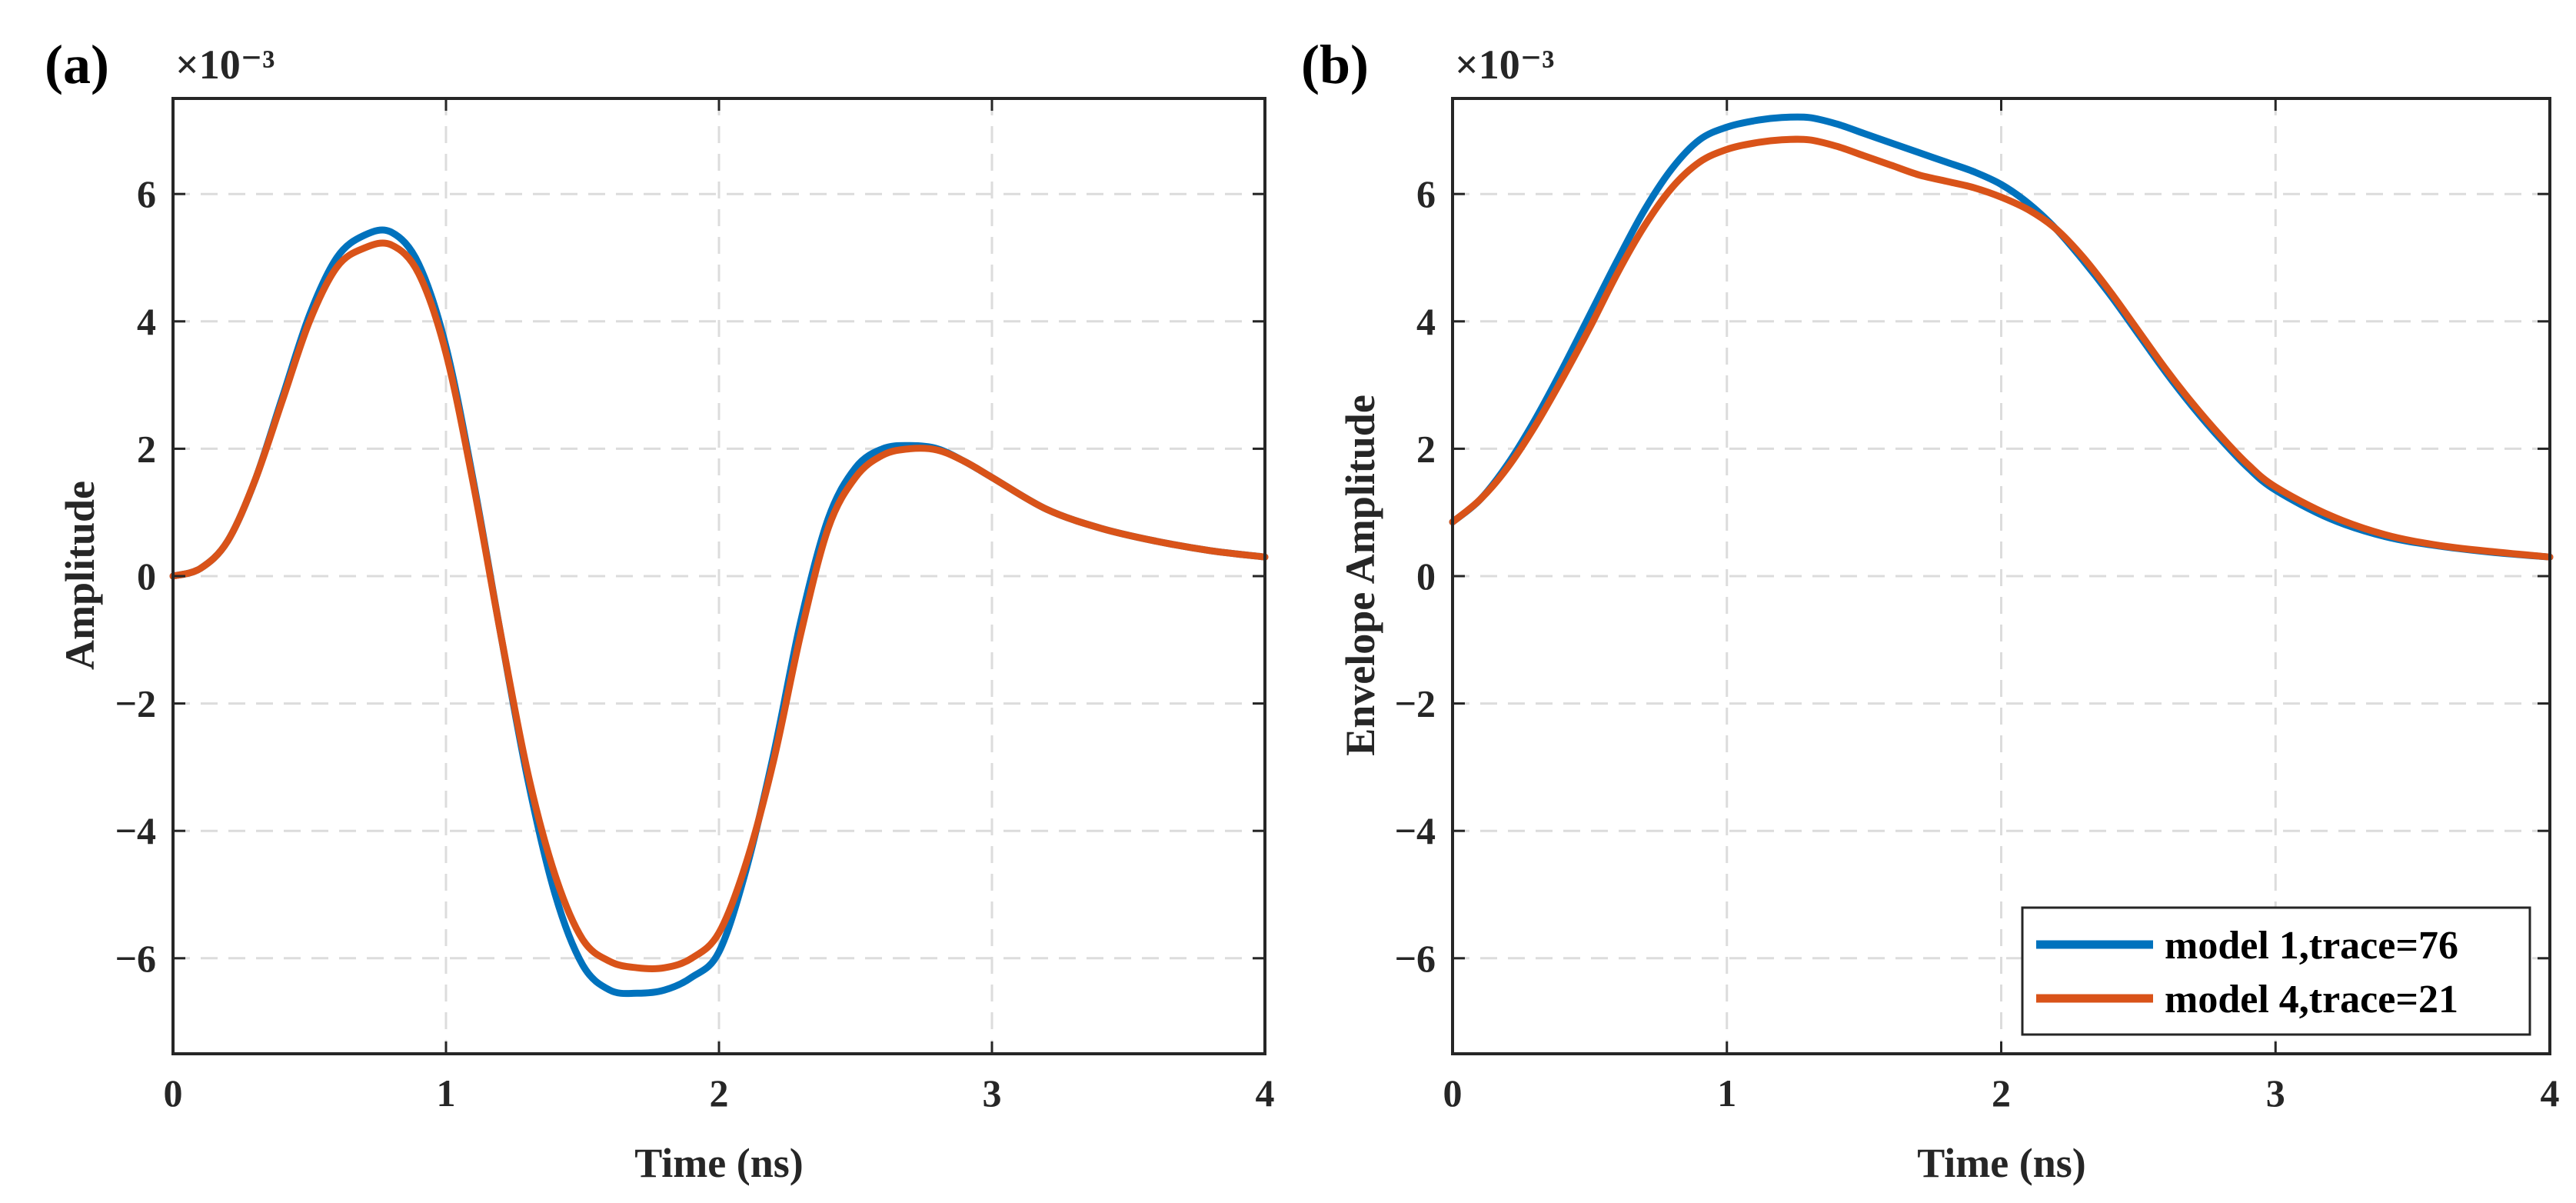 Image resolution: width=2576 pixels, height=1203 pixels. I want to click on exponent-label-b: ×10⁻³, so click(1505, 65).